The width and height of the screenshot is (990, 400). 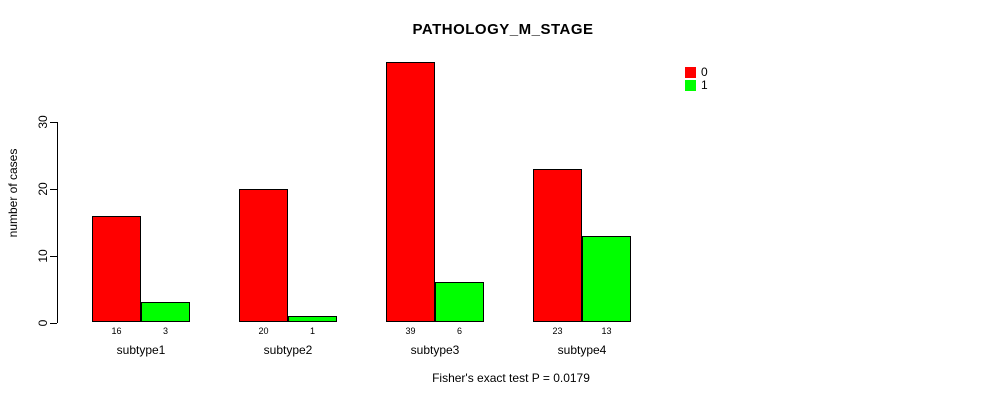 What do you see at coordinates (690, 72) in the screenshot?
I see `legend-swatch-red` at bounding box center [690, 72].